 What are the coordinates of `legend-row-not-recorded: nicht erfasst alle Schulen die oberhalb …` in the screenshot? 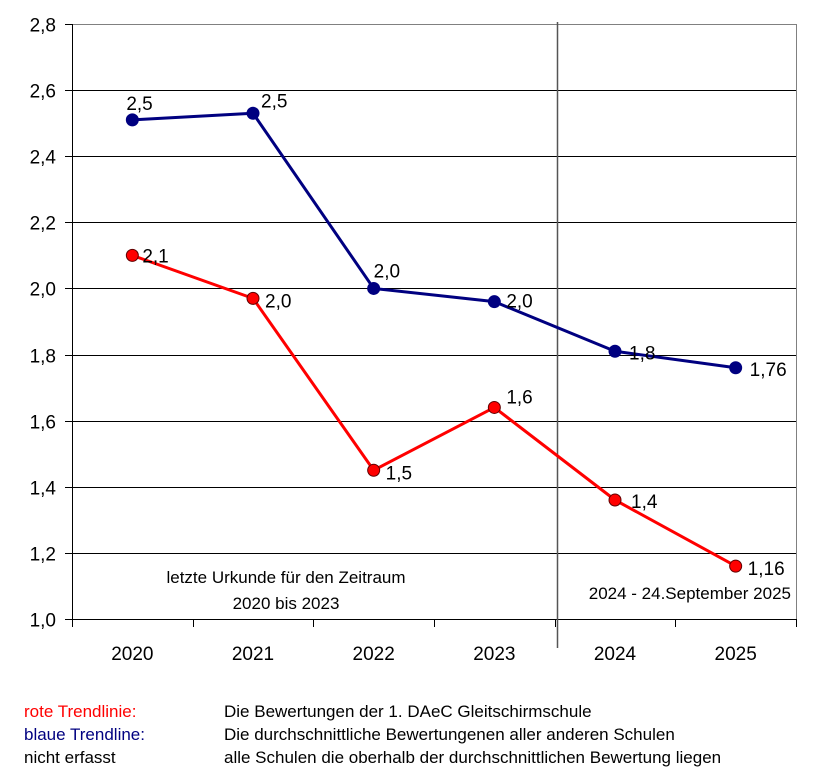 It's located at (372, 757).